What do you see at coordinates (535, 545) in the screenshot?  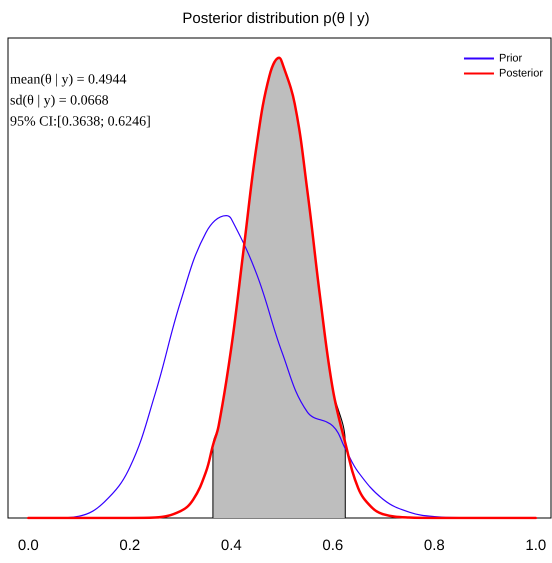 I see `x-tick-label: 1.0` at bounding box center [535, 545].